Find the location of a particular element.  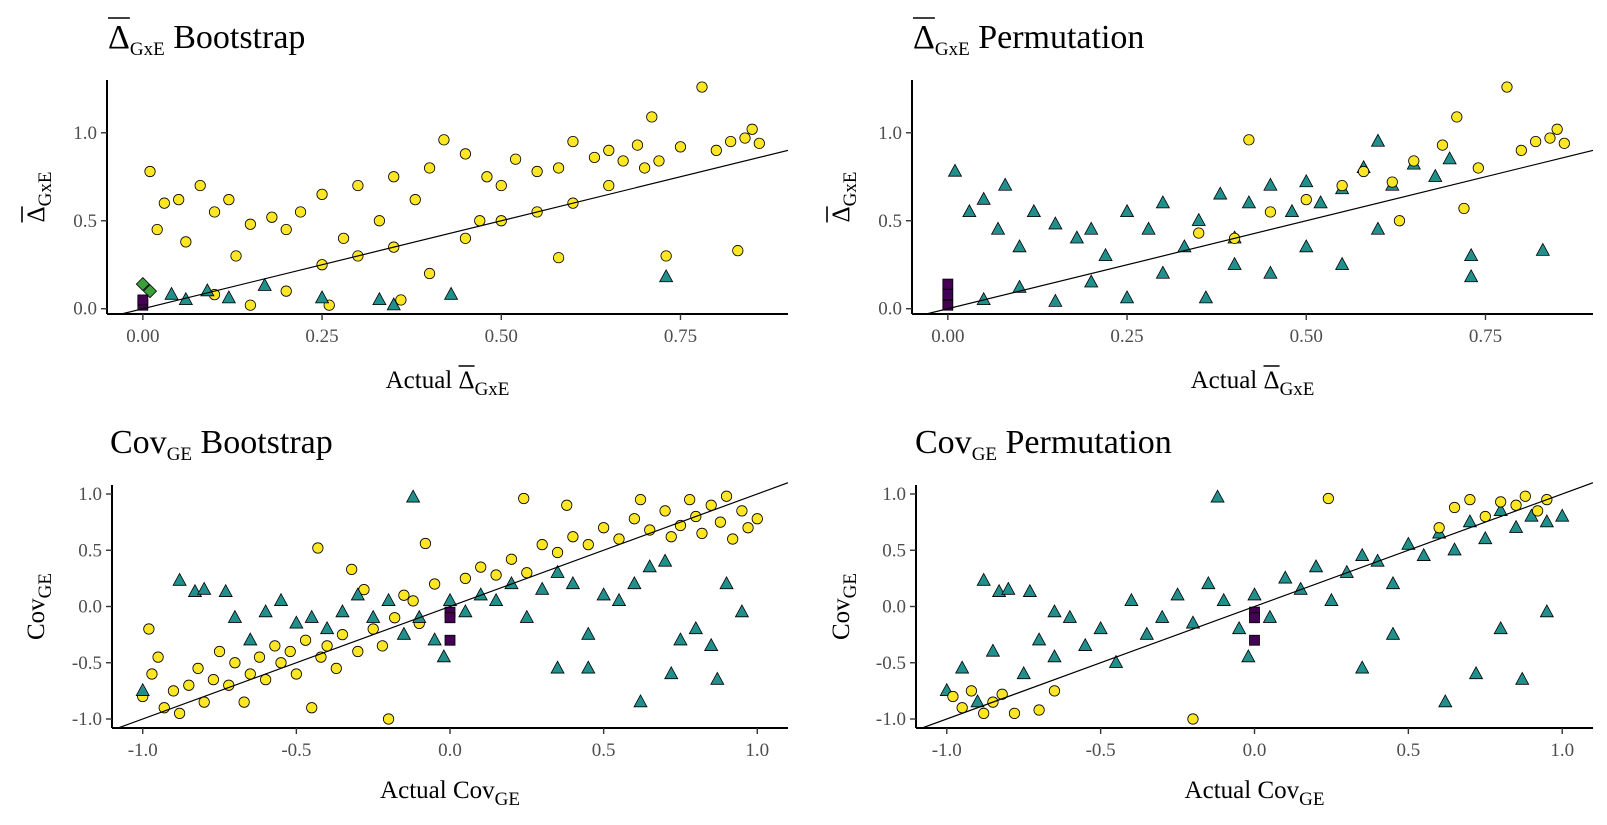

svg-text: ΔGxE is located at coordinates (844, 197).